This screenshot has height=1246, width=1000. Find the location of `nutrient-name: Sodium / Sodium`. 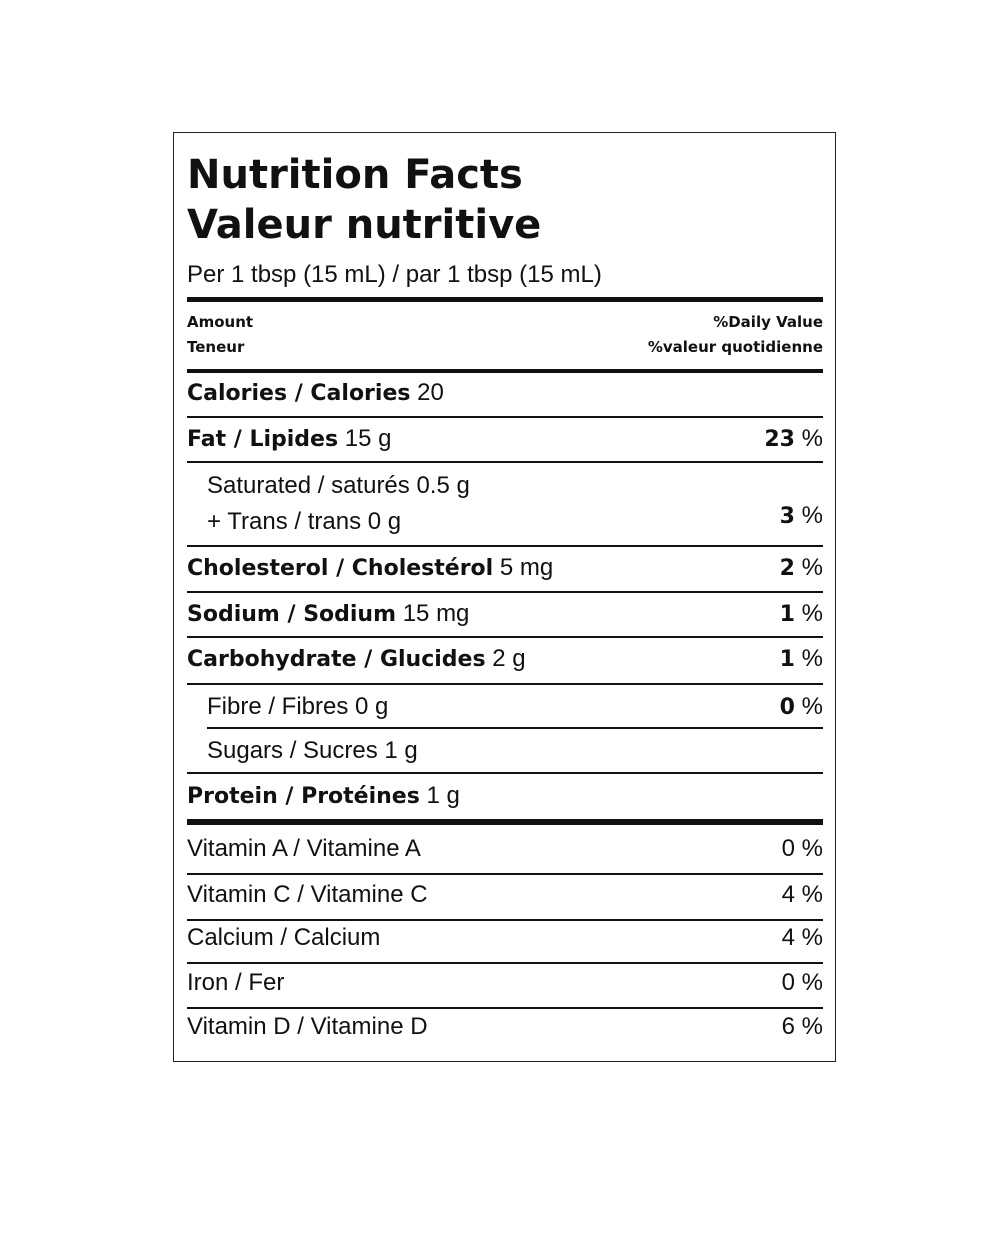

nutrient-name: Sodium / Sodium is located at coordinates (292, 614).